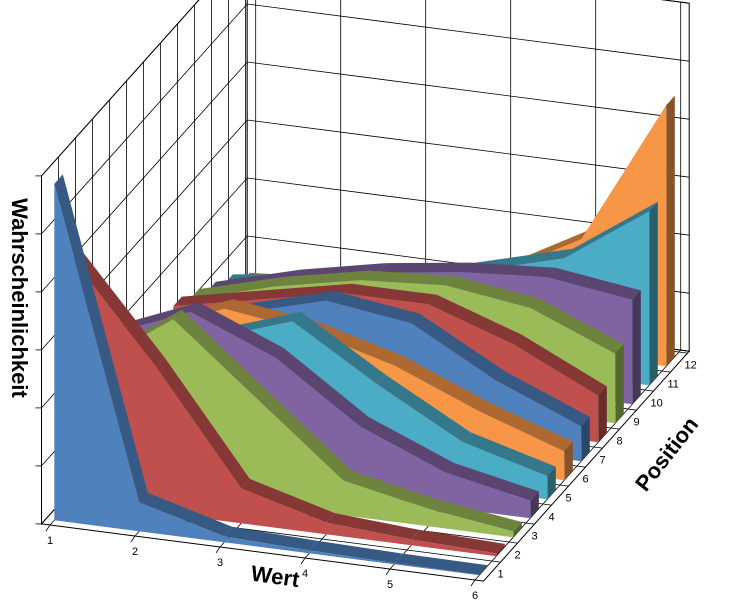 This screenshot has width=729, height=609. I want to click on x-tick-label: 6, so click(475, 596).